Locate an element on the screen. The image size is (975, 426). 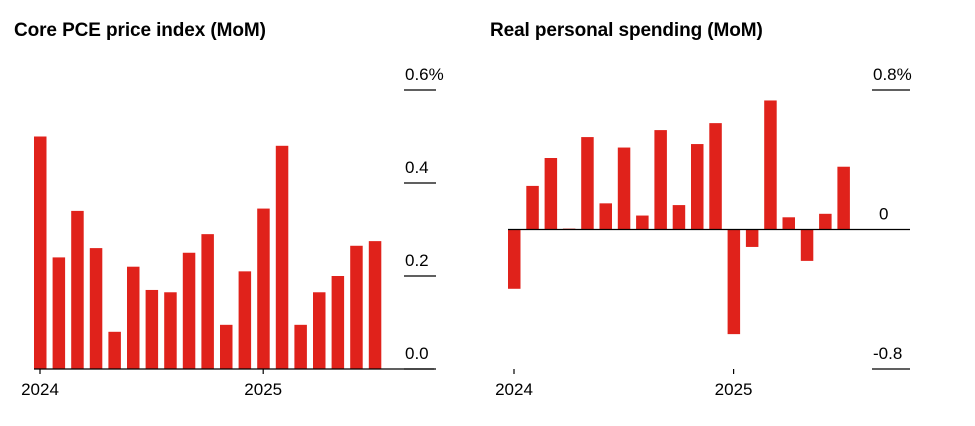
y-tick-label: 0 is located at coordinates (883, 214).